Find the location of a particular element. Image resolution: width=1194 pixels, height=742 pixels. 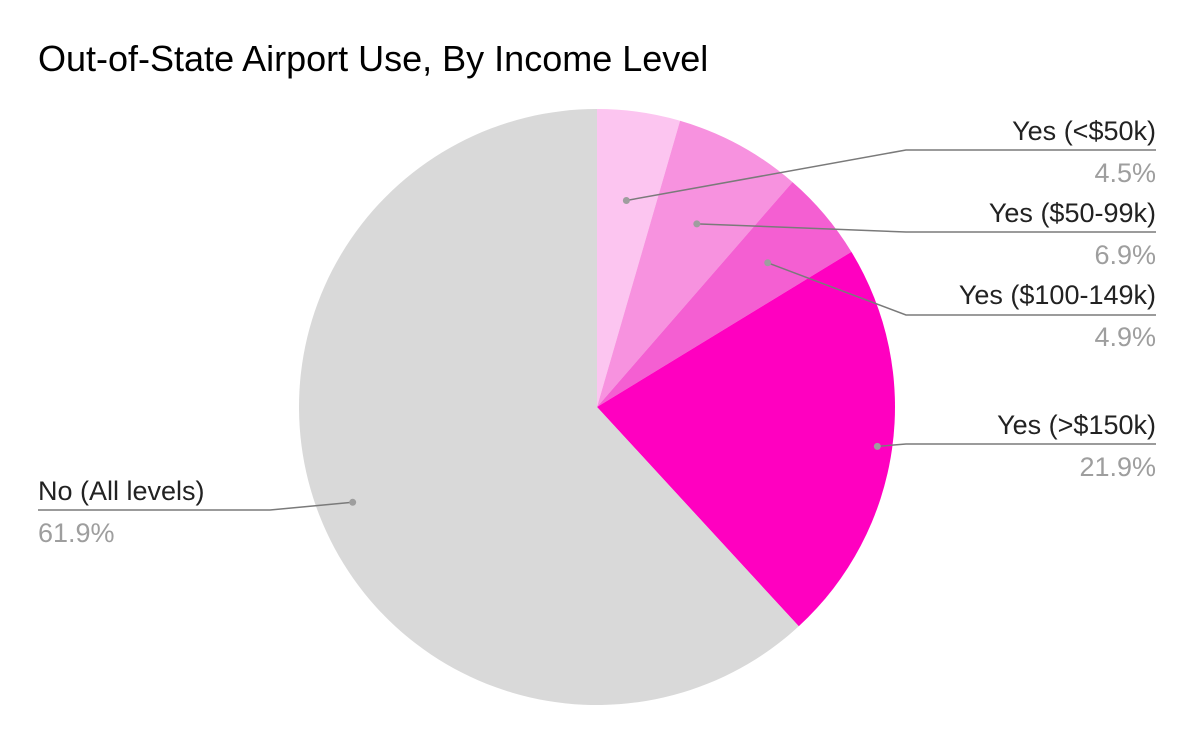

slice-value-label: 61.9% is located at coordinates (76, 533).